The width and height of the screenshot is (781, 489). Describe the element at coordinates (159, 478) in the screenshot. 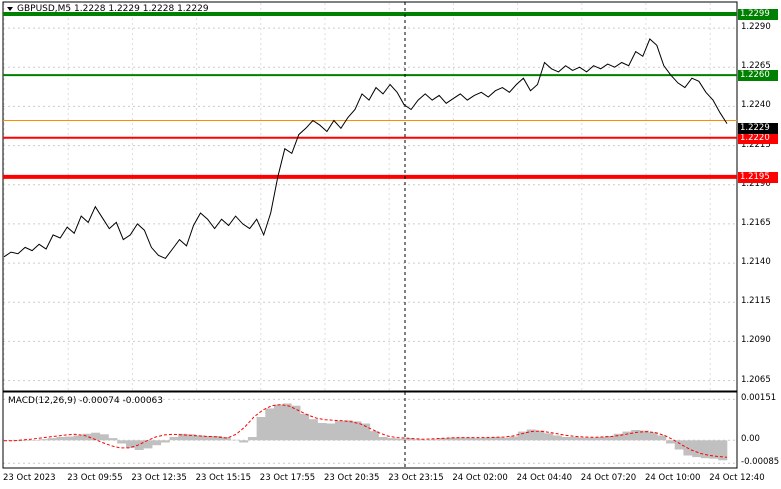

I see `time-tick-label: 23 Oct 12:35` at that location.